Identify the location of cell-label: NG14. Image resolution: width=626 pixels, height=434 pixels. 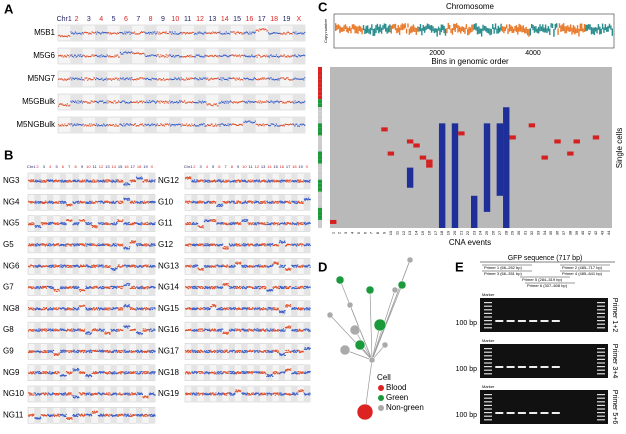
(168, 287).